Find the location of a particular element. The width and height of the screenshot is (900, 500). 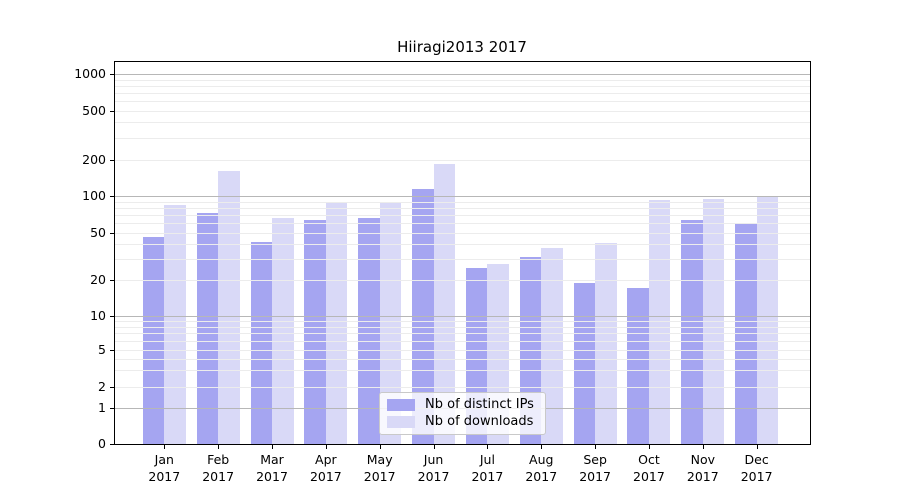

y-tick-label: 100 is located at coordinates (94, 195).